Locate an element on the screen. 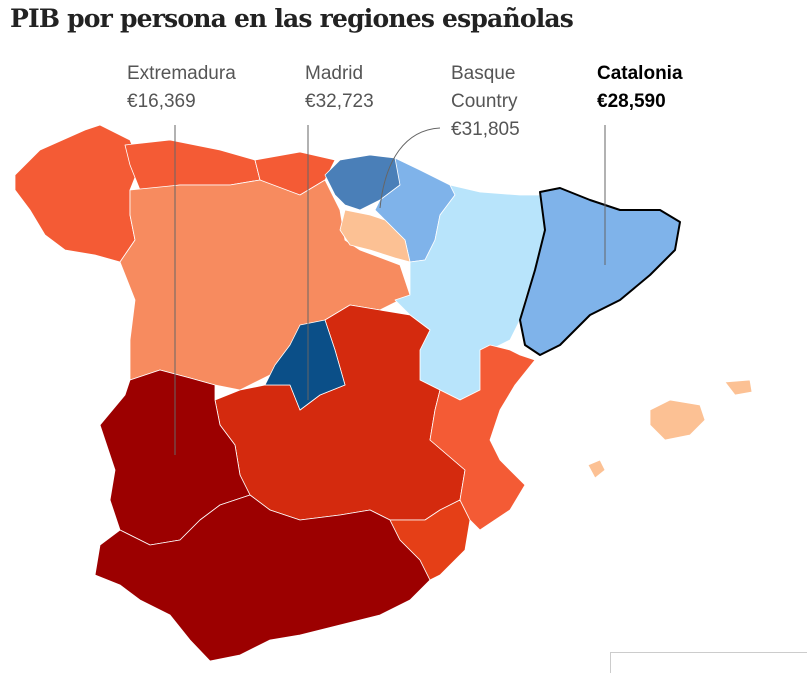 The height and width of the screenshot is (673, 807). label-region-name: Basque is located at coordinates (483, 73).